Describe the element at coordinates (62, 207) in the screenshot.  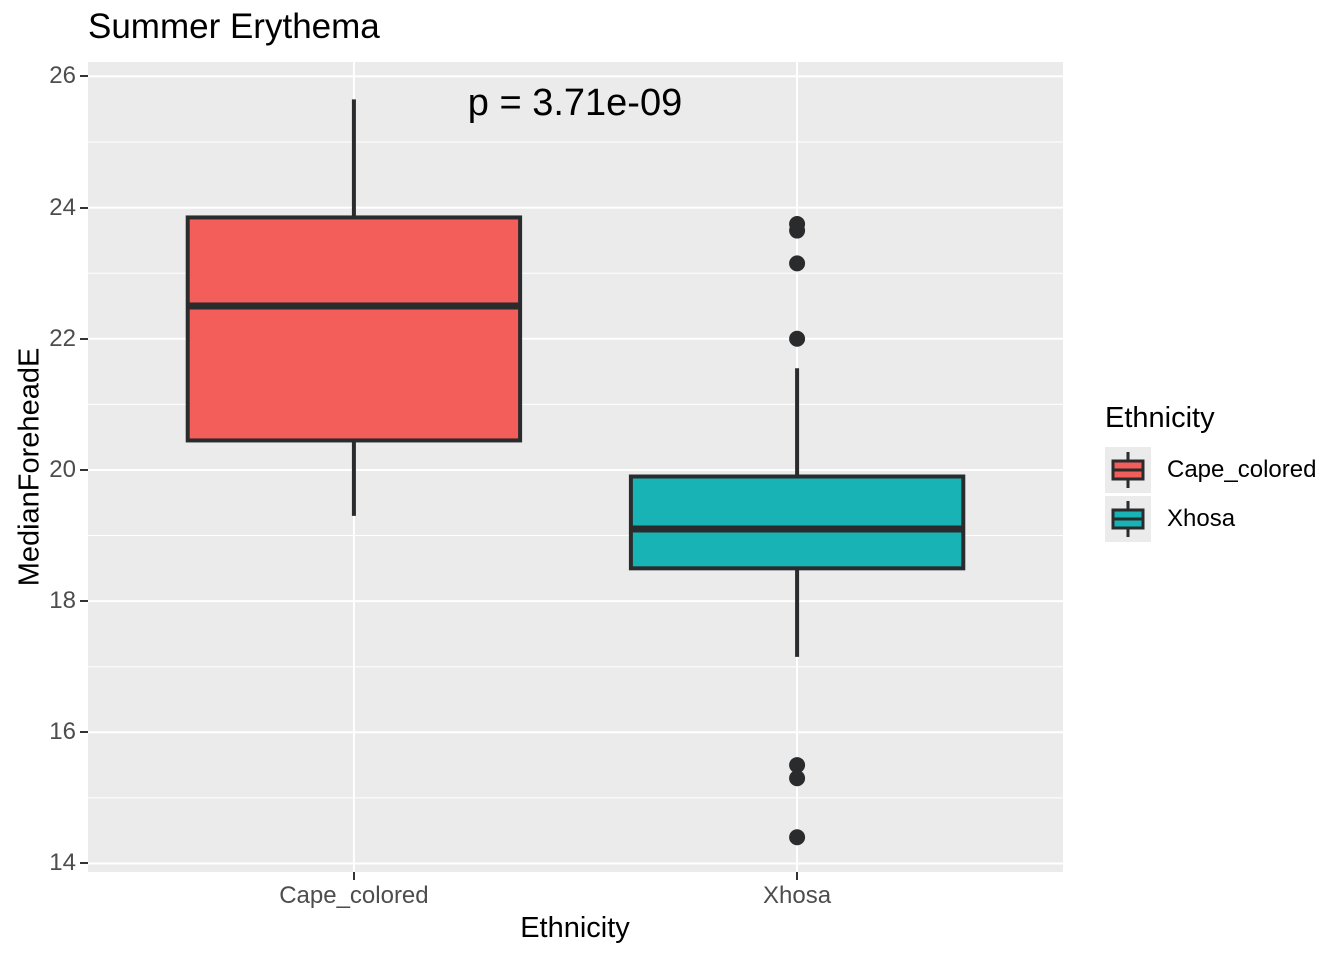
I see `y-tick-label: 24` at that location.